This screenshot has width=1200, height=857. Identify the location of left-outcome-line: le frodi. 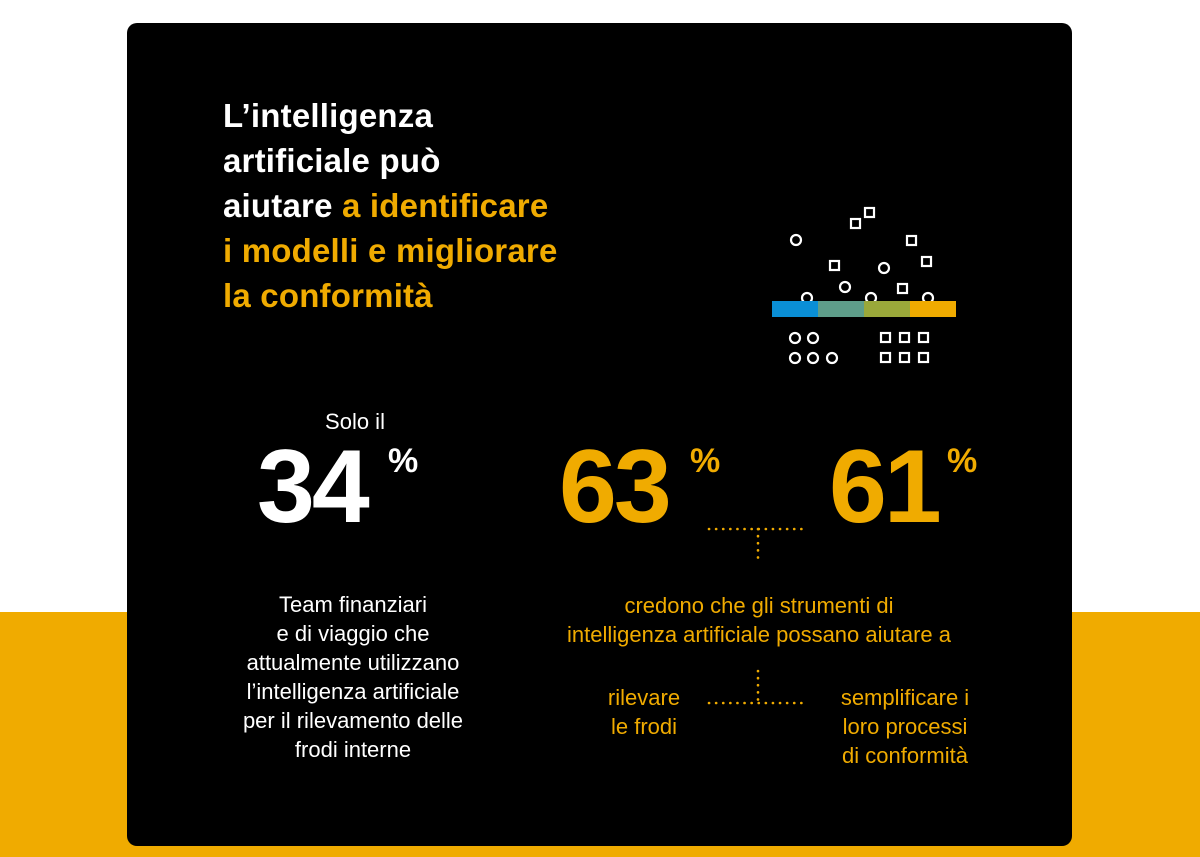
(644, 726).